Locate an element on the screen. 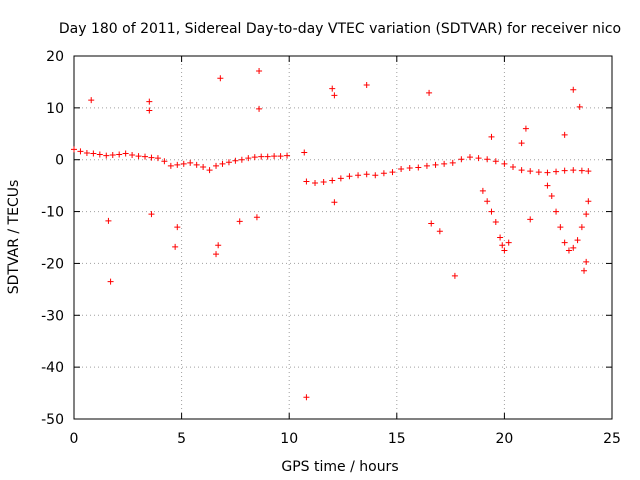 This screenshot has height=480, width=640. y-tick-label: 20 is located at coordinates (55, 57).